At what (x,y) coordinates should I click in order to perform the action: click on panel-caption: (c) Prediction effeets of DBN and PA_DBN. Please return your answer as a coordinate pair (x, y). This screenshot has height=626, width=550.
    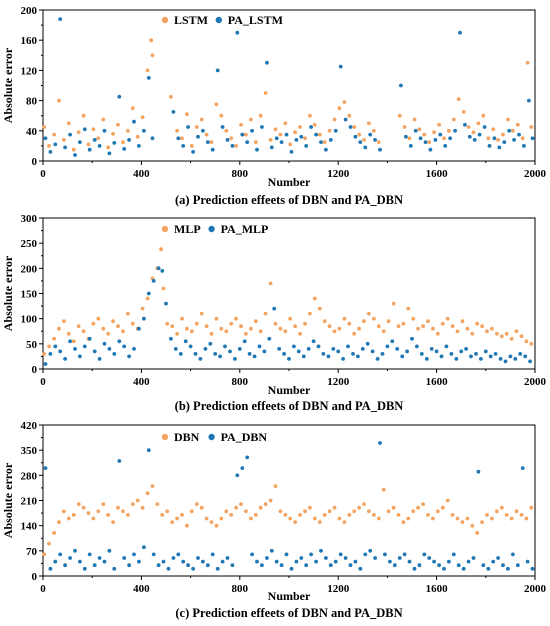
    Looking at the image, I should click on (288, 613).